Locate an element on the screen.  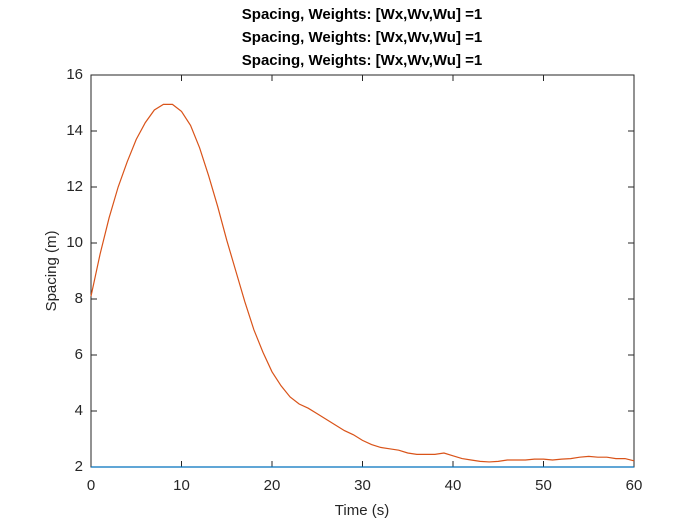
x-tick-label: 40 is located at coordinates (453, 485).